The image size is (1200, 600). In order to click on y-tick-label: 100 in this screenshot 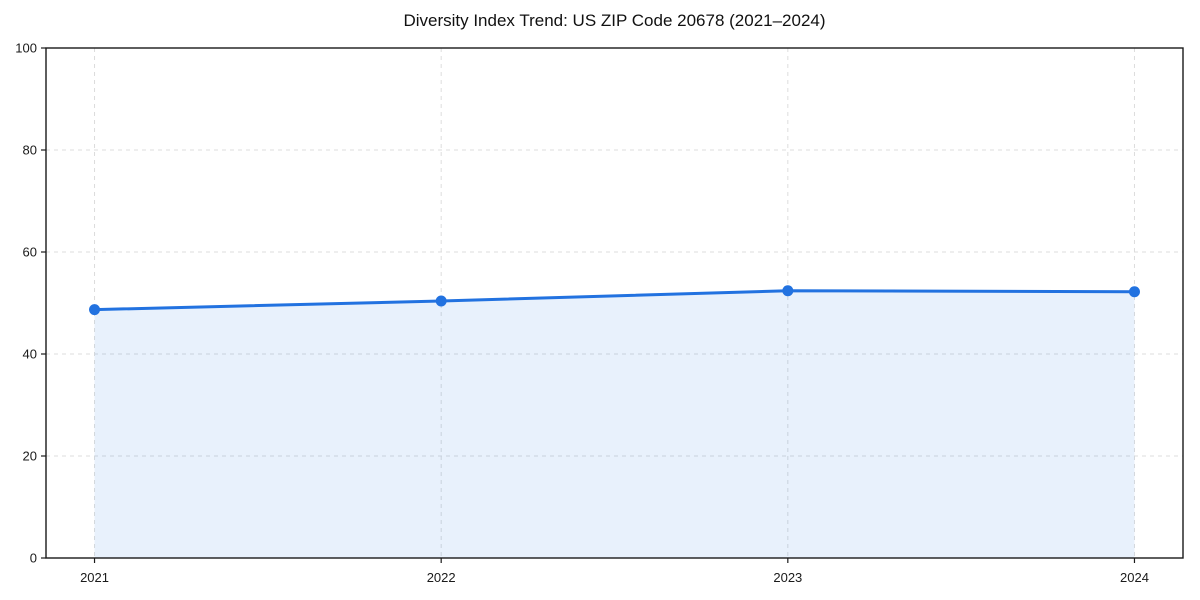, I will do `click(26, 48)`.